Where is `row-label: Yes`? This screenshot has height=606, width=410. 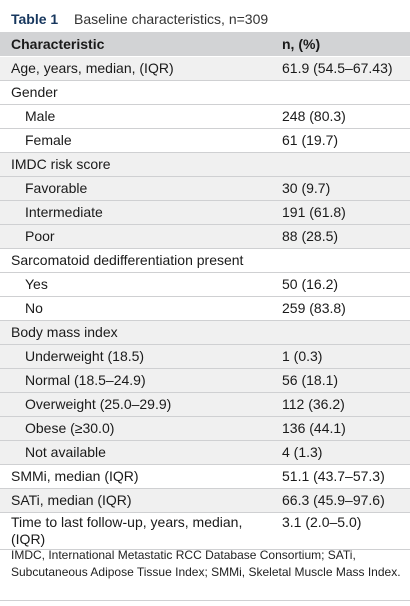 row-label: Yes is located at coordinates (36, 284).